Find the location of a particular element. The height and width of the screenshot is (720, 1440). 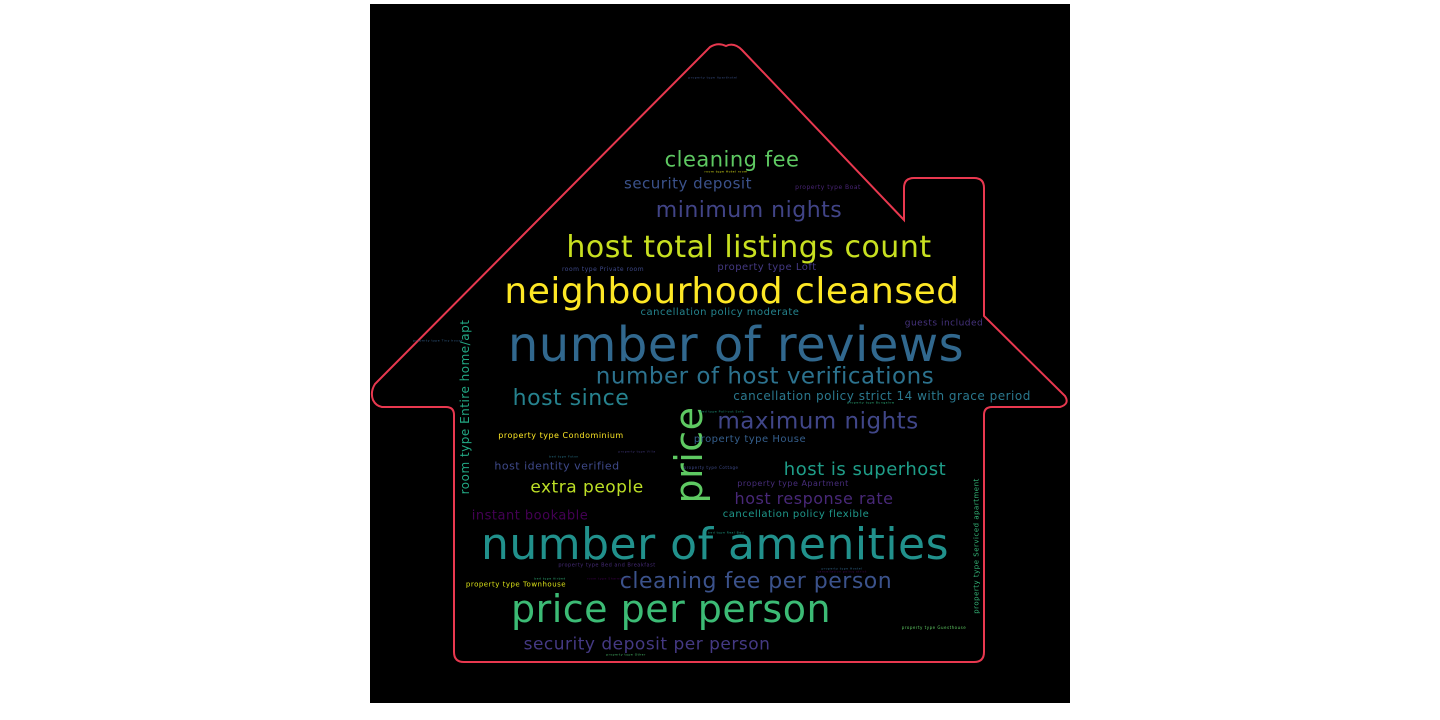

word-instant-bookable: instant bookable is located at coordinates (530, 516).